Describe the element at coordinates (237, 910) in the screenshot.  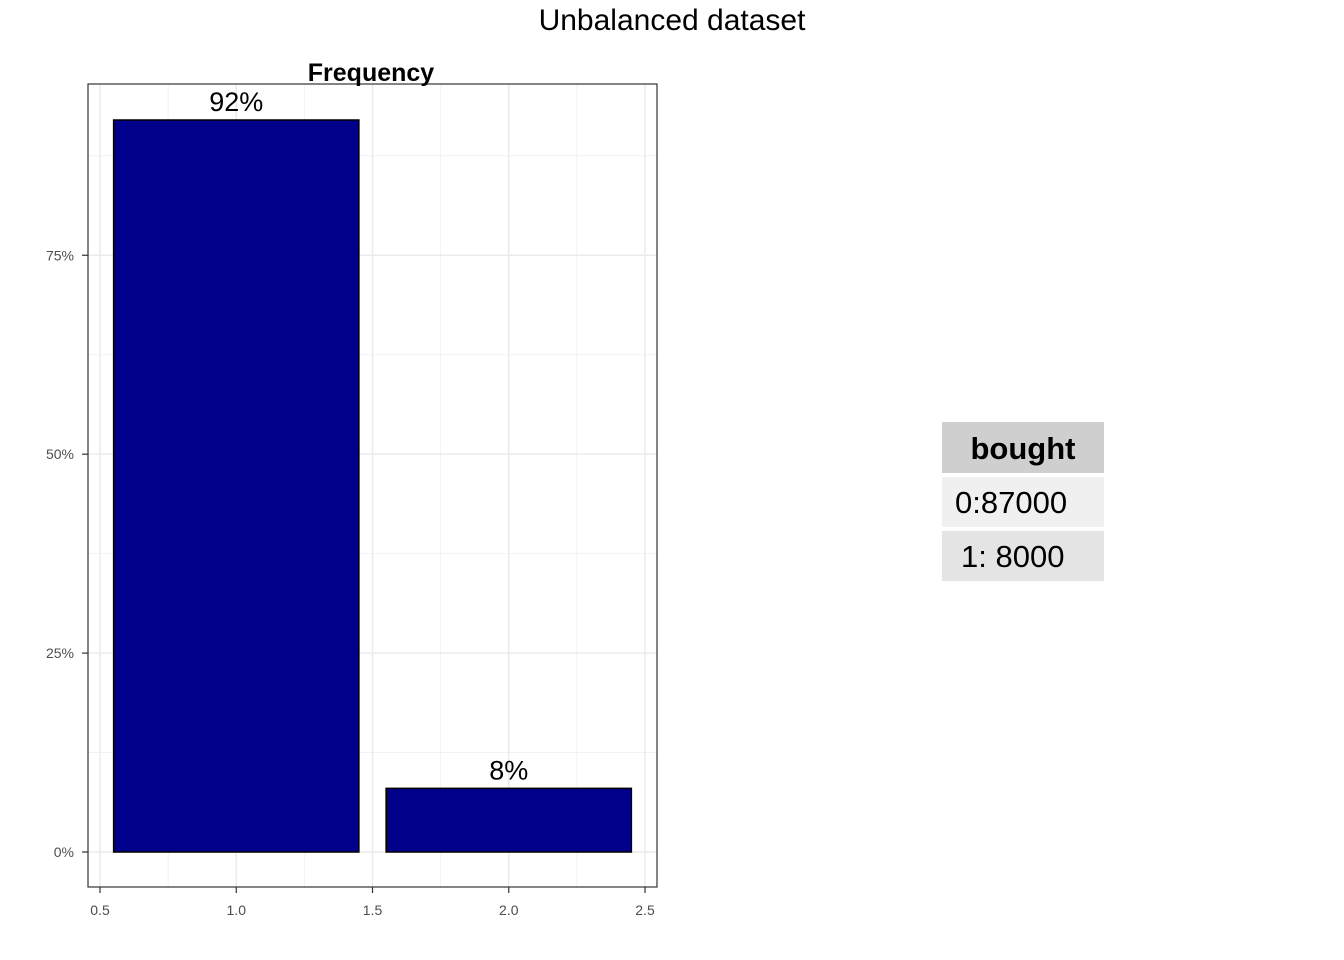
I see `x-tick-label: 1.0` at that location.